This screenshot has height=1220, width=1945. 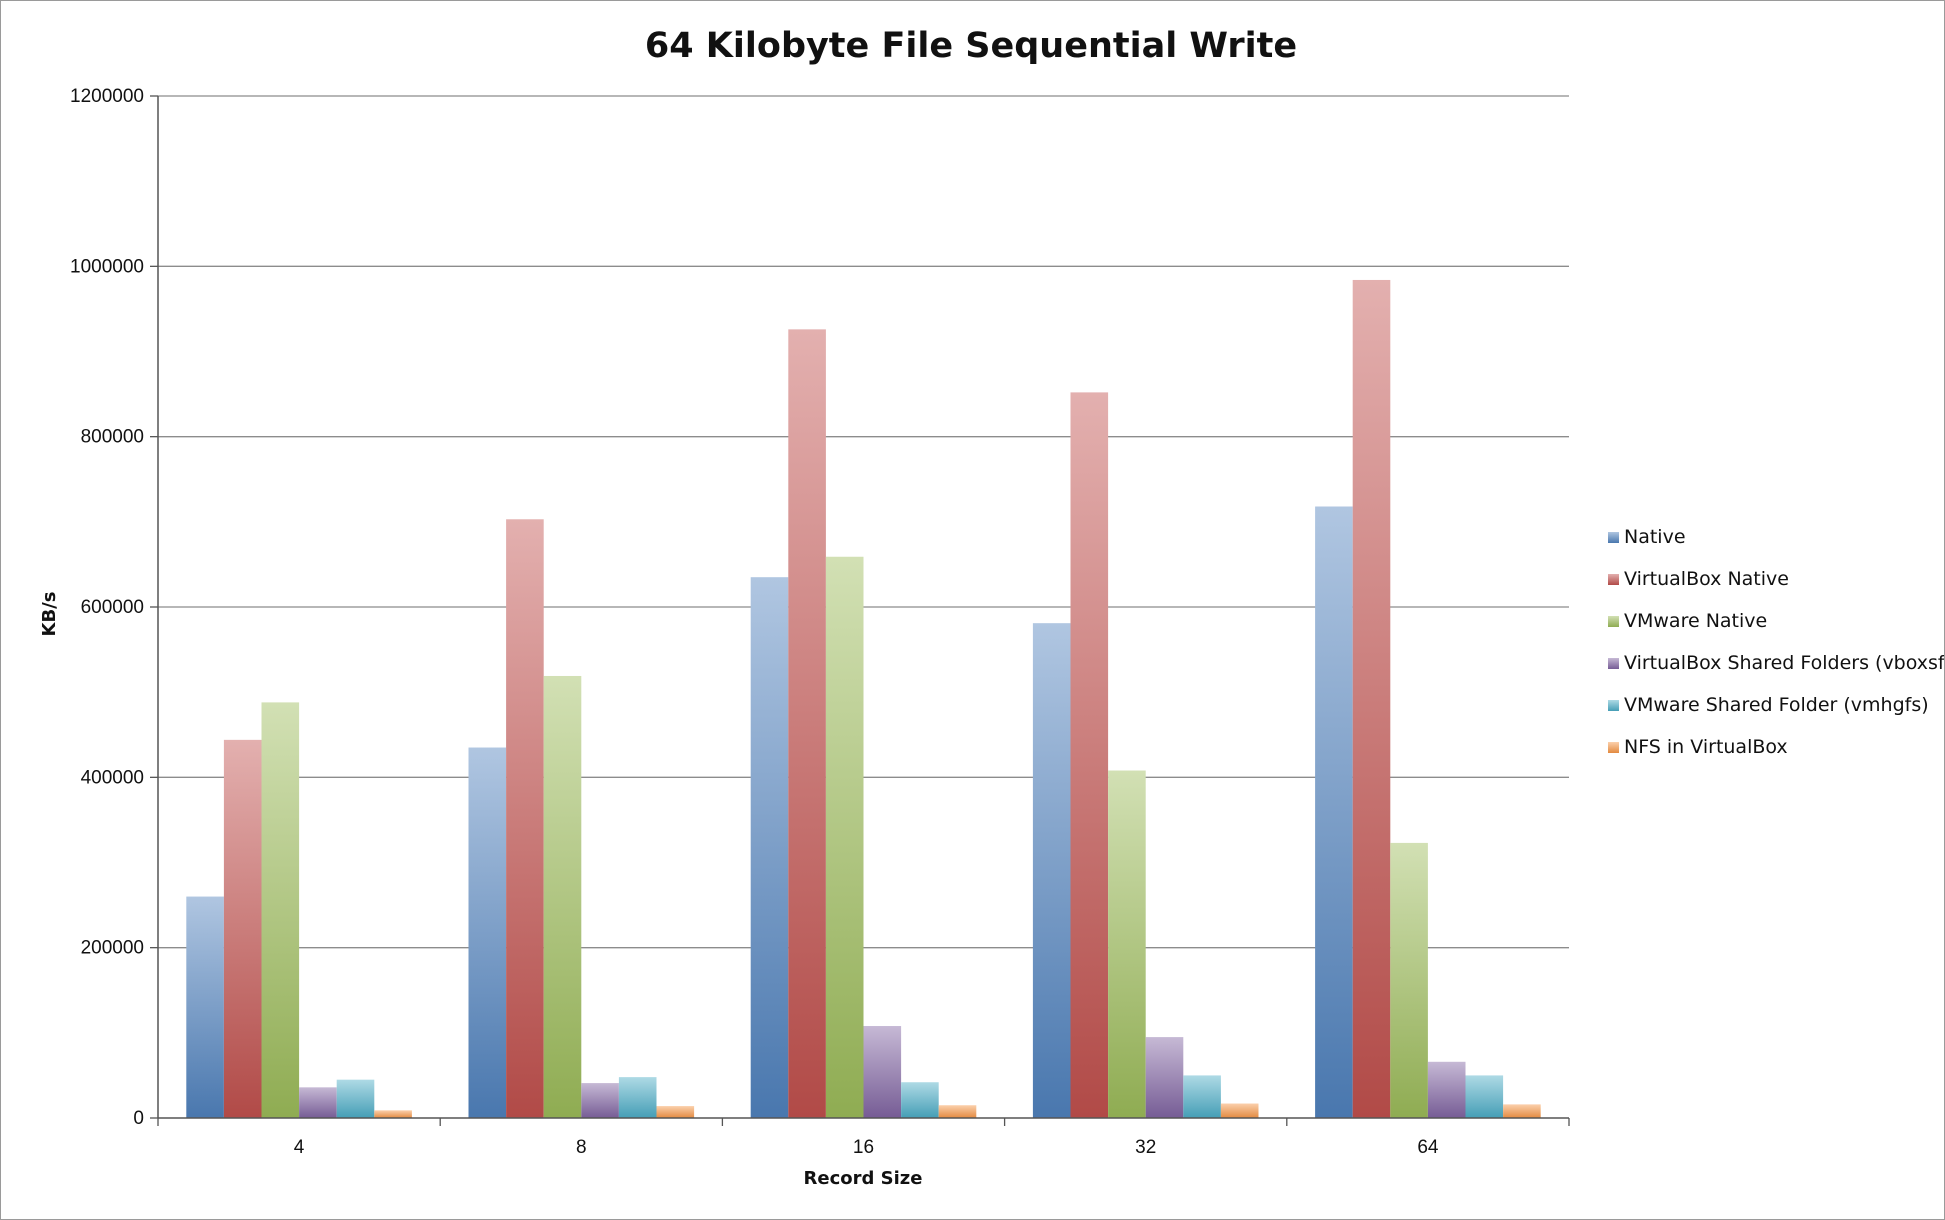 What do you see at coordinates (107, 266) in the screenshot?
I see `y-tick-label: 1000000` at bounding box center [107, 266].